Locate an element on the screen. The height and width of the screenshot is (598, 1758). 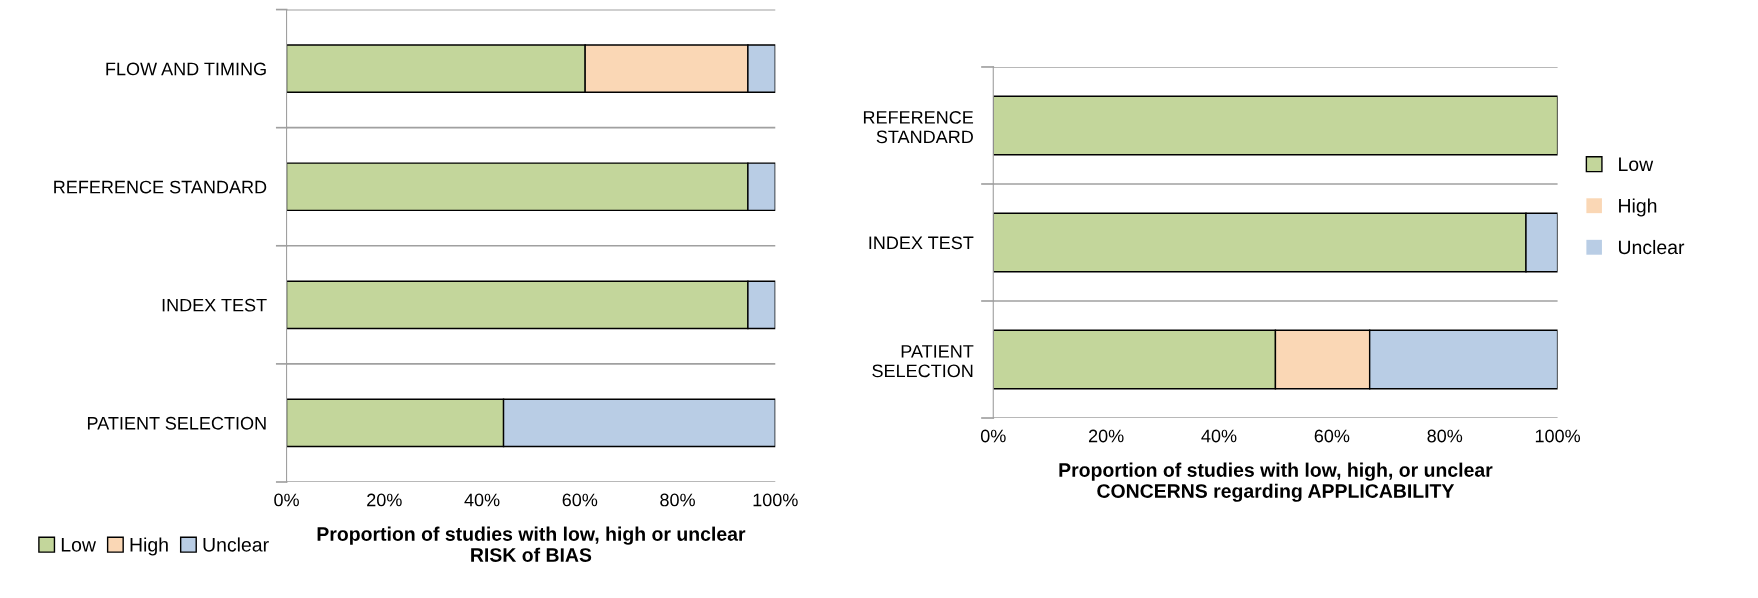
bar is located at coordinates (1275, 125).